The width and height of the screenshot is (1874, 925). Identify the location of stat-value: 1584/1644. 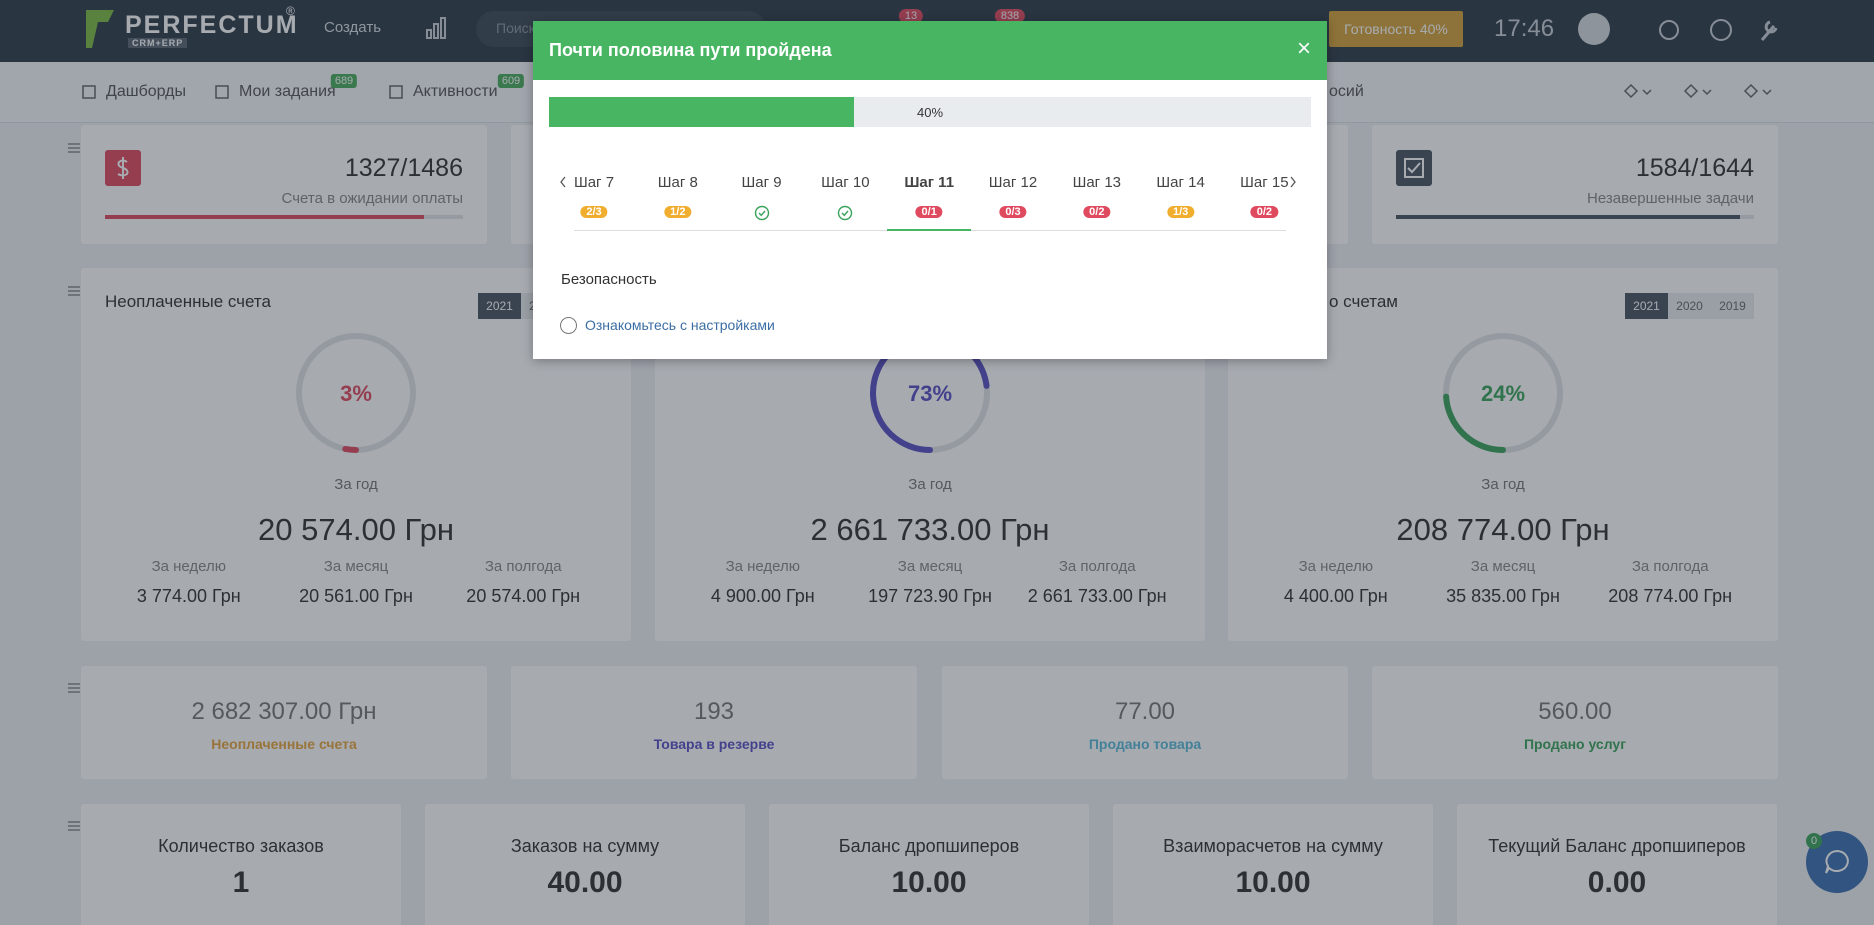
(1694, 168).